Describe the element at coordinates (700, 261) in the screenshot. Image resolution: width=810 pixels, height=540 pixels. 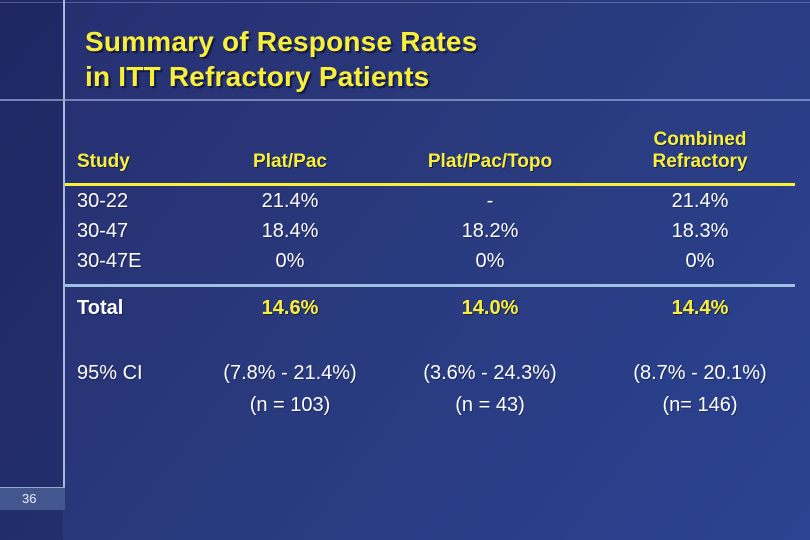
I see `row-combined-value: 0%` at that location.